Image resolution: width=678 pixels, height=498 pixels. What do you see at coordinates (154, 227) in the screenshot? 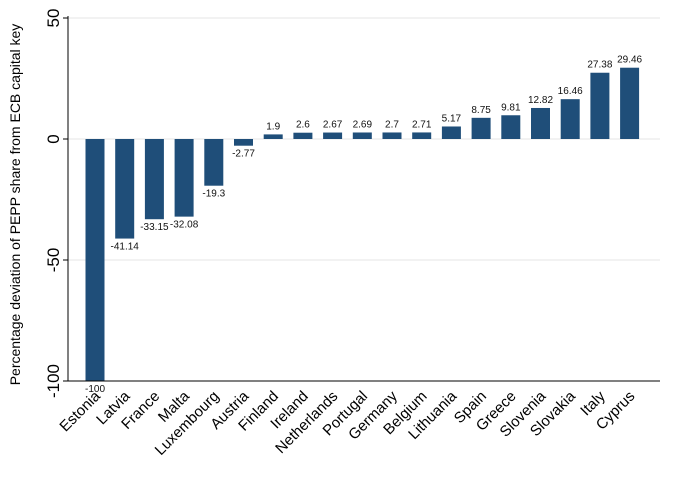
I see `value-label-france: -33.15` at bounding box center [154, 227].